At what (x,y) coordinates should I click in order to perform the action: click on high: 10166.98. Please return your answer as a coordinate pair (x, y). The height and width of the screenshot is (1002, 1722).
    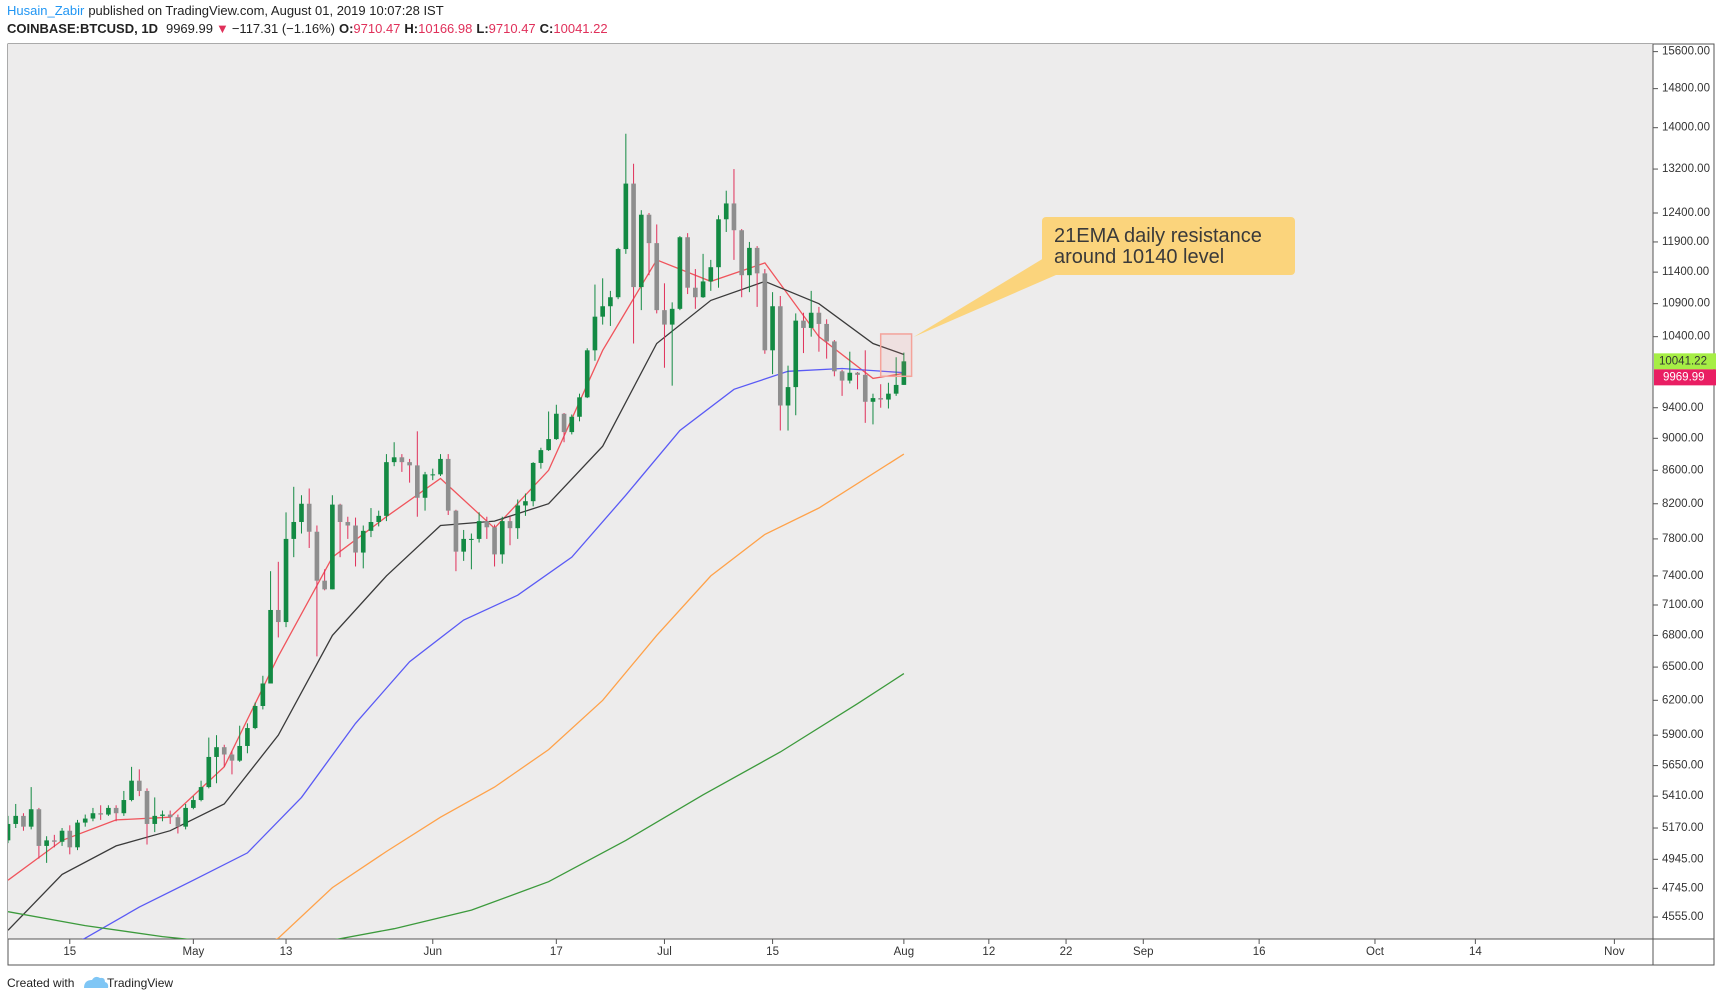
    Looking at the image, I should click on (445, 28).